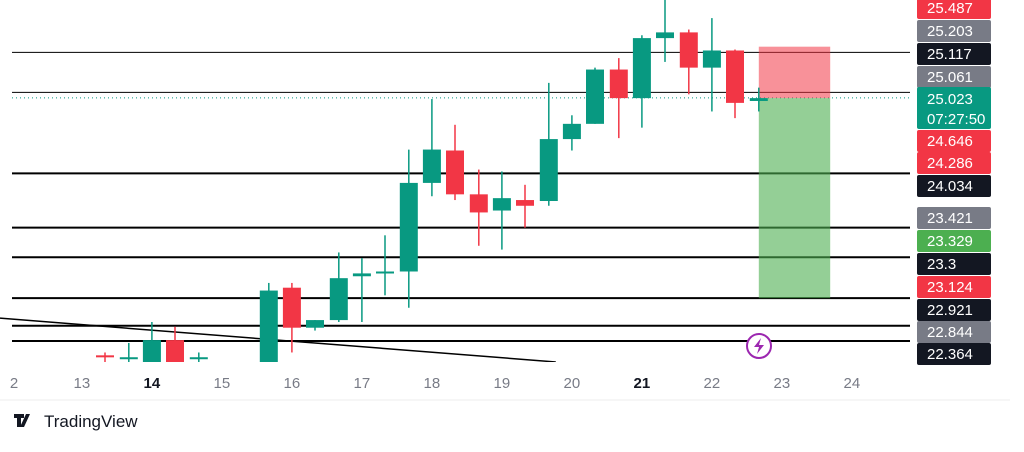 This screenshot has height=452, width=1024. Describe the element at coordinates (292, 383) in the screenshot. I see `x-tick-label: 16` at that location.